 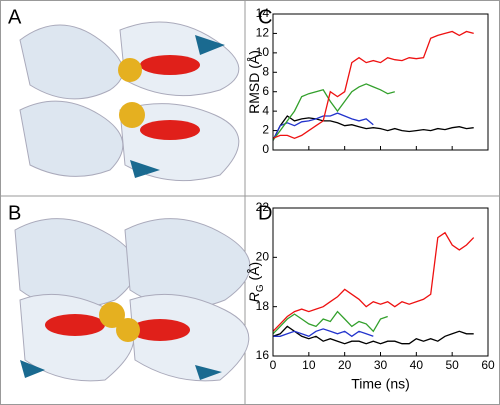 I want to click on y-tick-label: 8, so click(x=265, y=71).